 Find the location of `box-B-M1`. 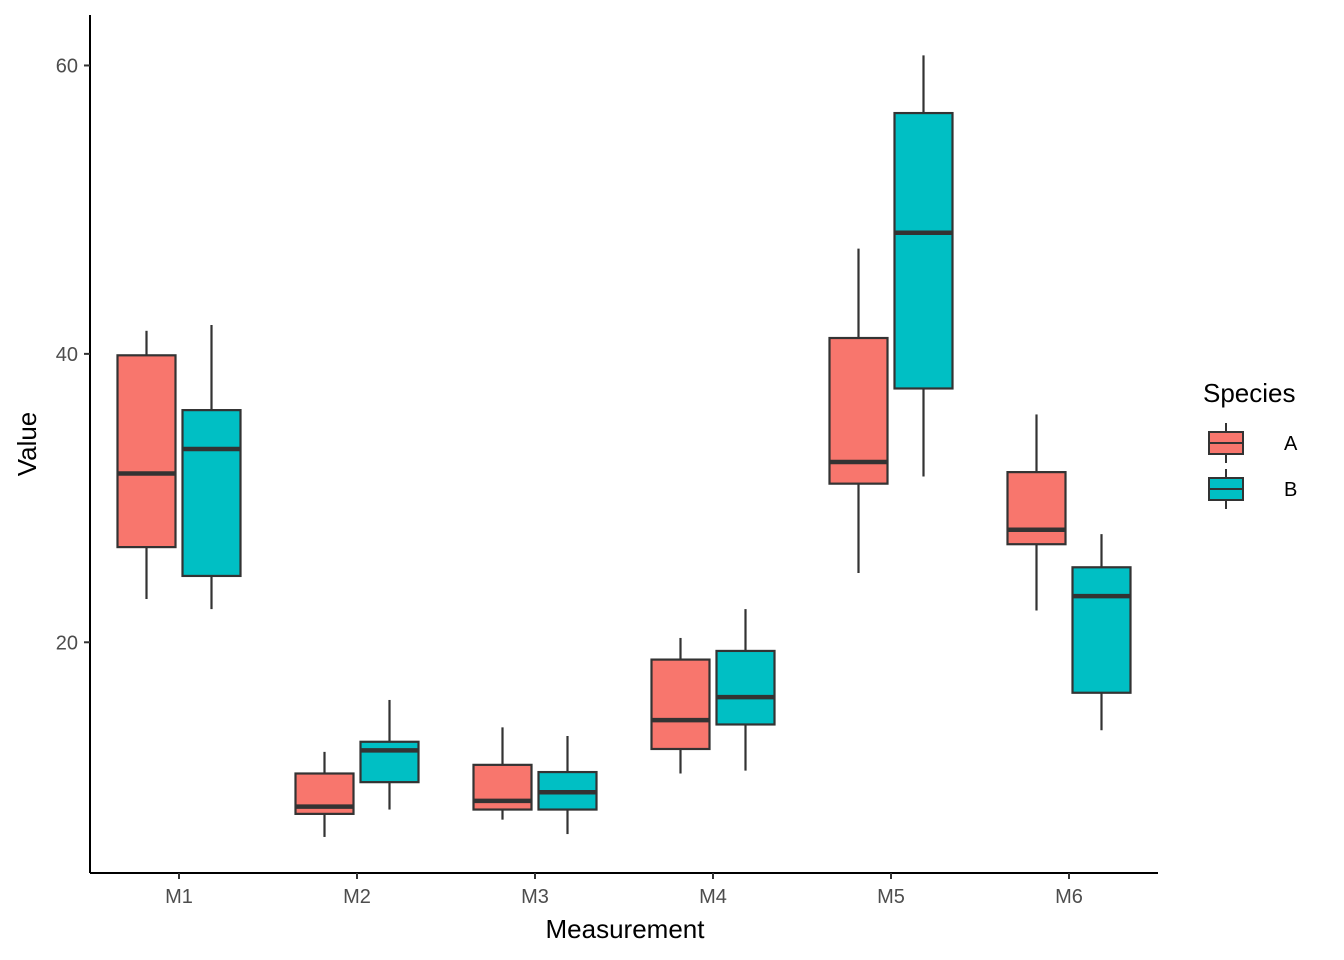

box-B-M1 is located at coordinates (211, 467).